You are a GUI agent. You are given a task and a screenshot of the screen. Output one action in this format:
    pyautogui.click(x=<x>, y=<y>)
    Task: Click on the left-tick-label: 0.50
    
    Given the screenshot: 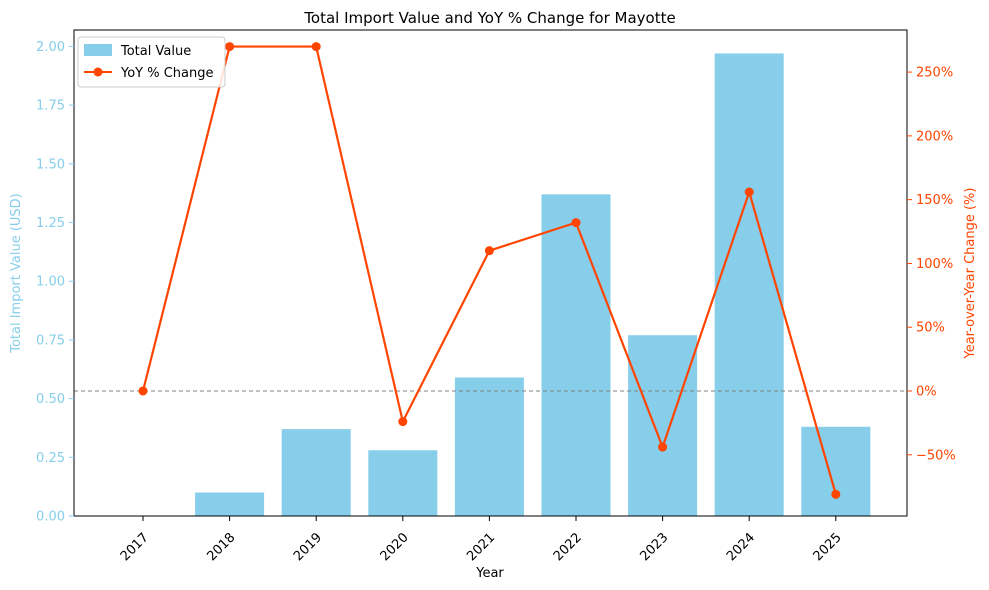 What is the action you would take?
    pyautogui.click(x=50, y=399)
    